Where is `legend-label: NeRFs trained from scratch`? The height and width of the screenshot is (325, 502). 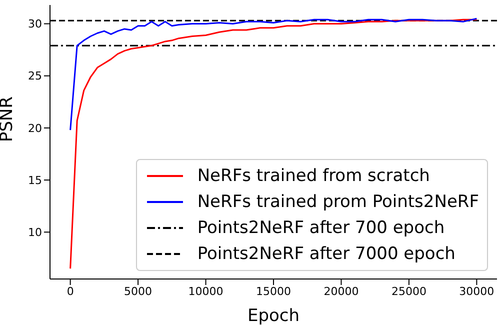
legend-label: NeRFs trained from scratch is located at coordinates (313, 176).